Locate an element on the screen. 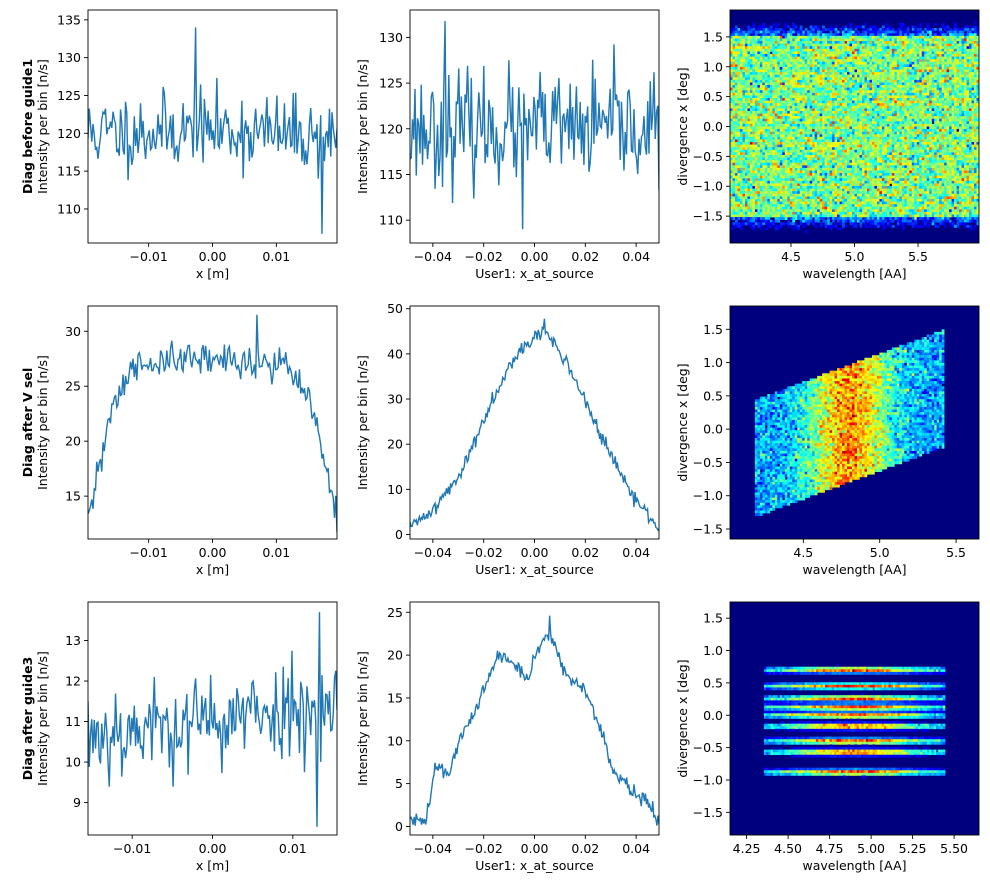 The width and height of the screenshot is (990, 890). y-tick-label: 135 is located at coordinates (69, 19).